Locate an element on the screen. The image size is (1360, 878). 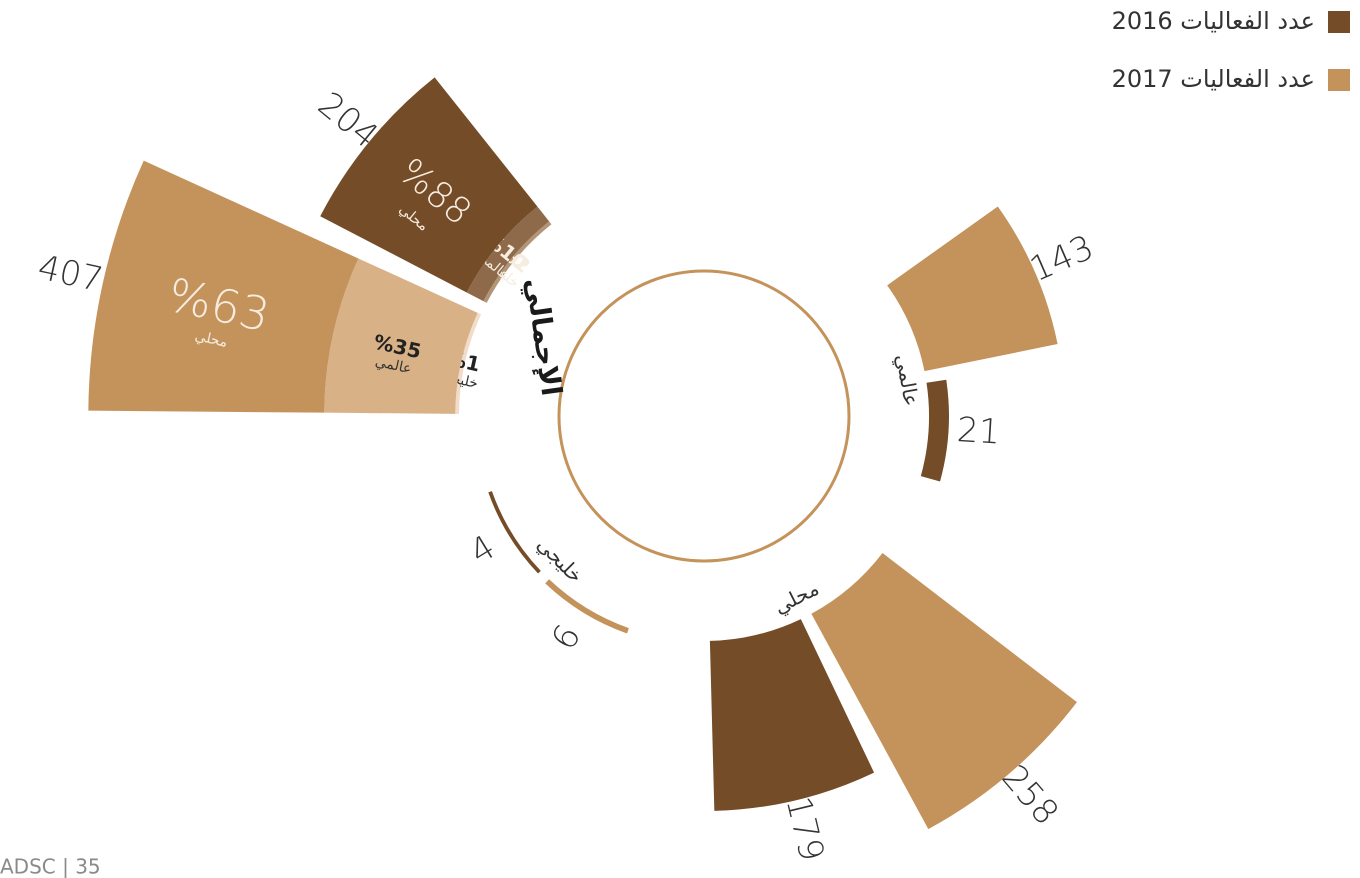
value-label-group: 143 is located at coordinates (1061, 258).